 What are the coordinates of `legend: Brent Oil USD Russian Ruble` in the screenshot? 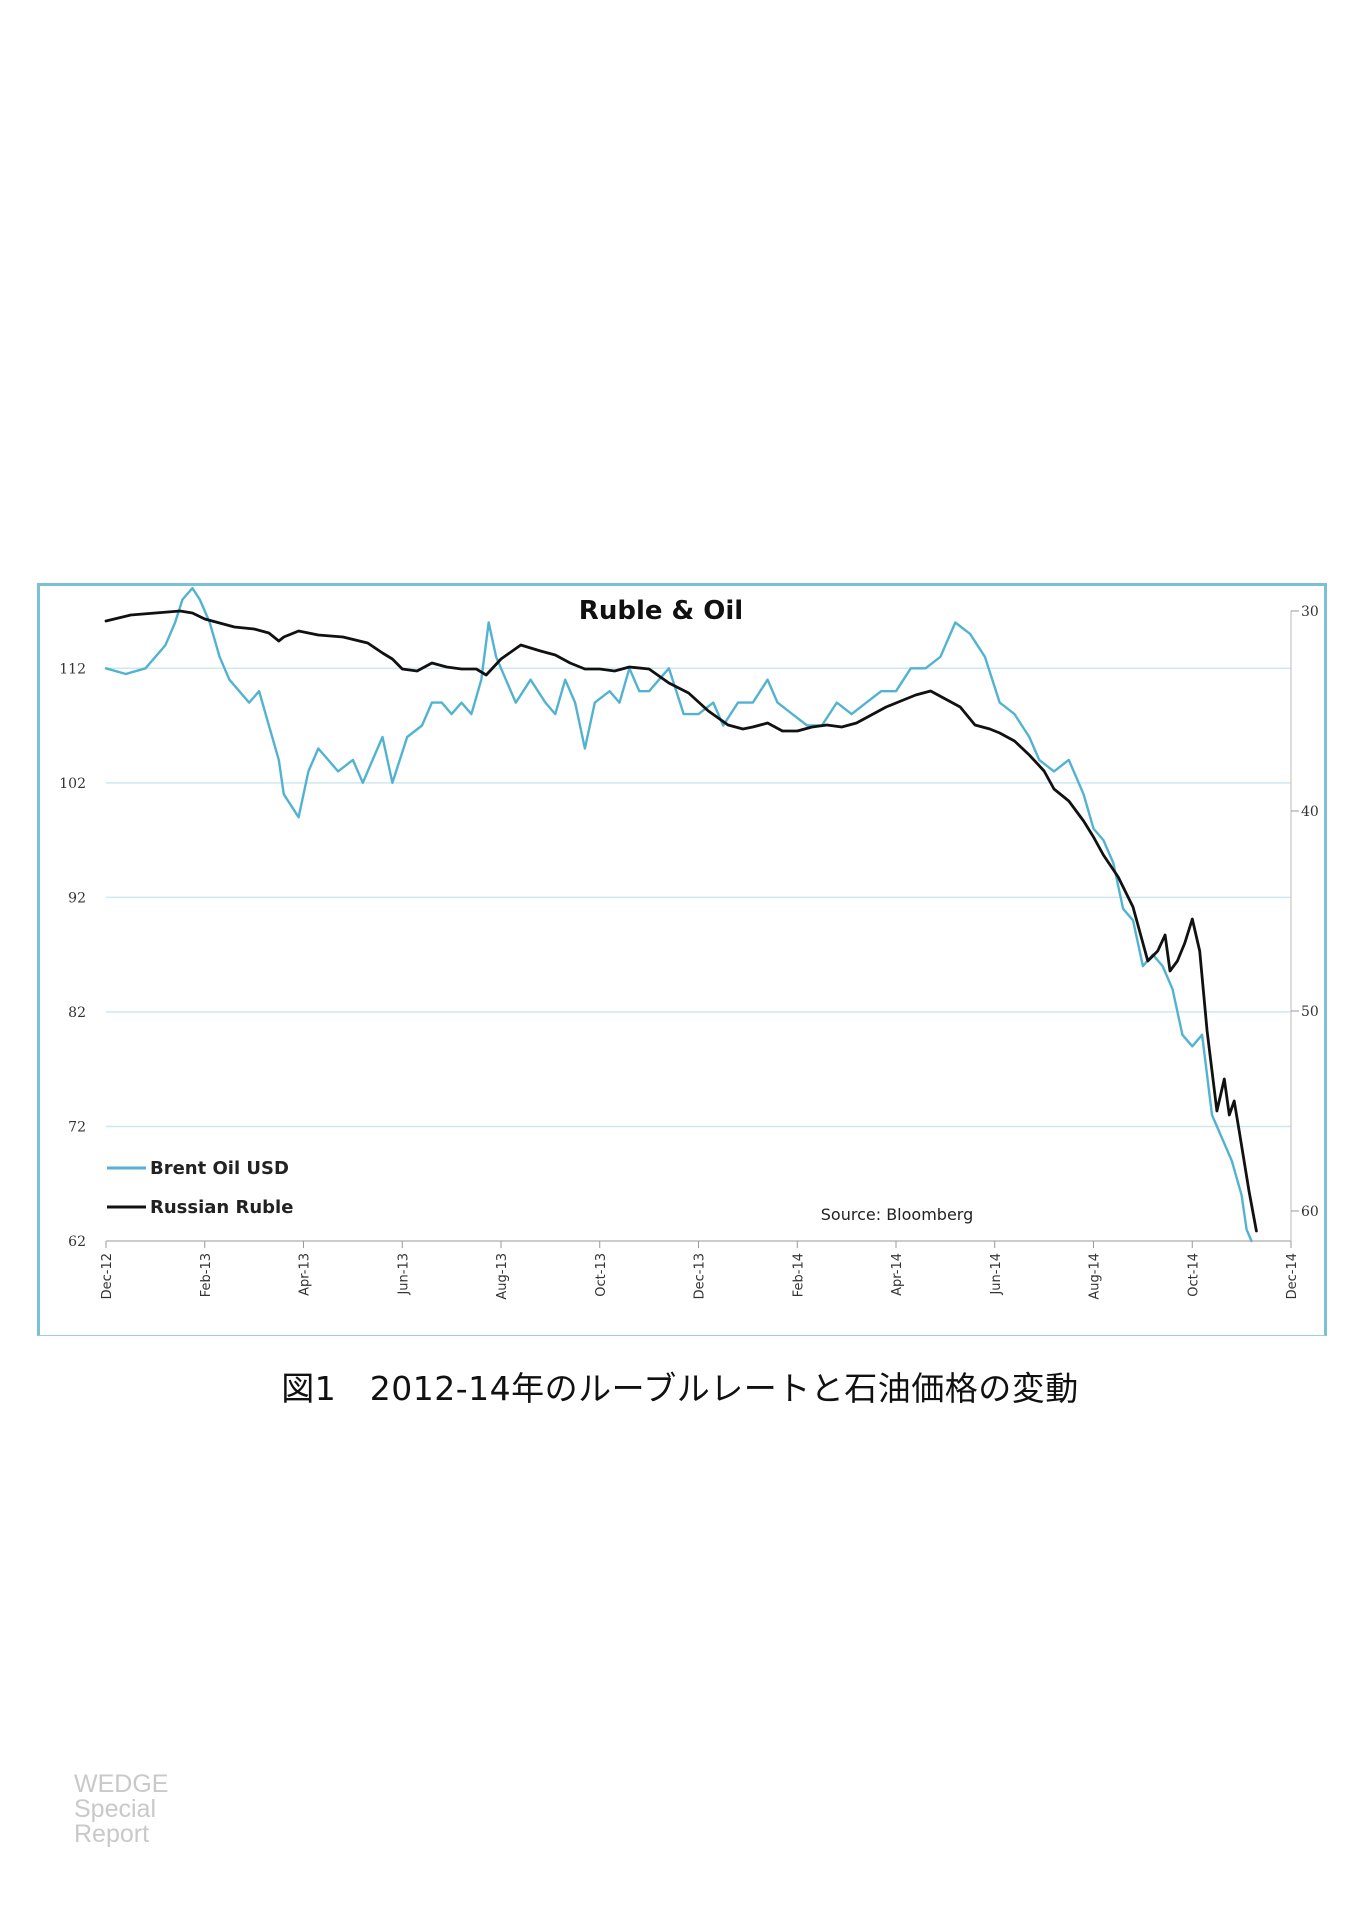 It's located at (200, 1188).